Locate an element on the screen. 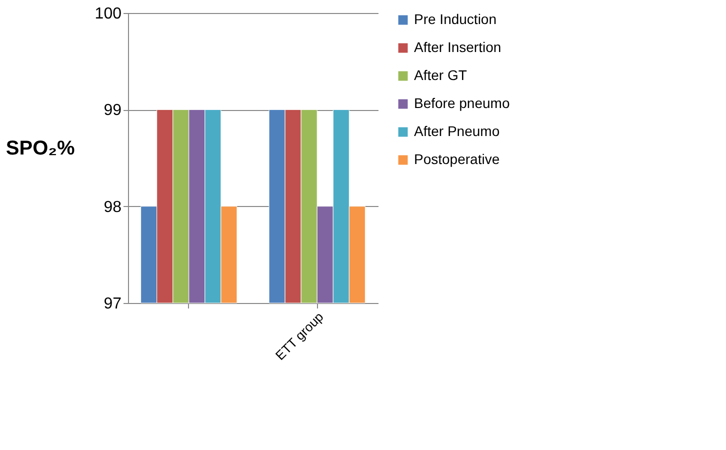 This screenshot has height=450, width=726. legend-label: After Insertion is located at coordinates (458, 47).